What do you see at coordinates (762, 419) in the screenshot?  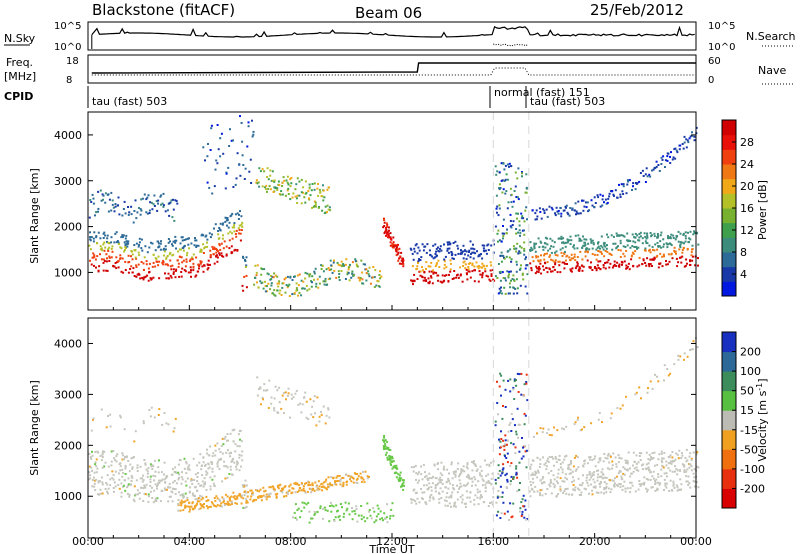 I see `velocity-colorbar-label: Velocity [m s-1]` at bounding box center [762, 419].